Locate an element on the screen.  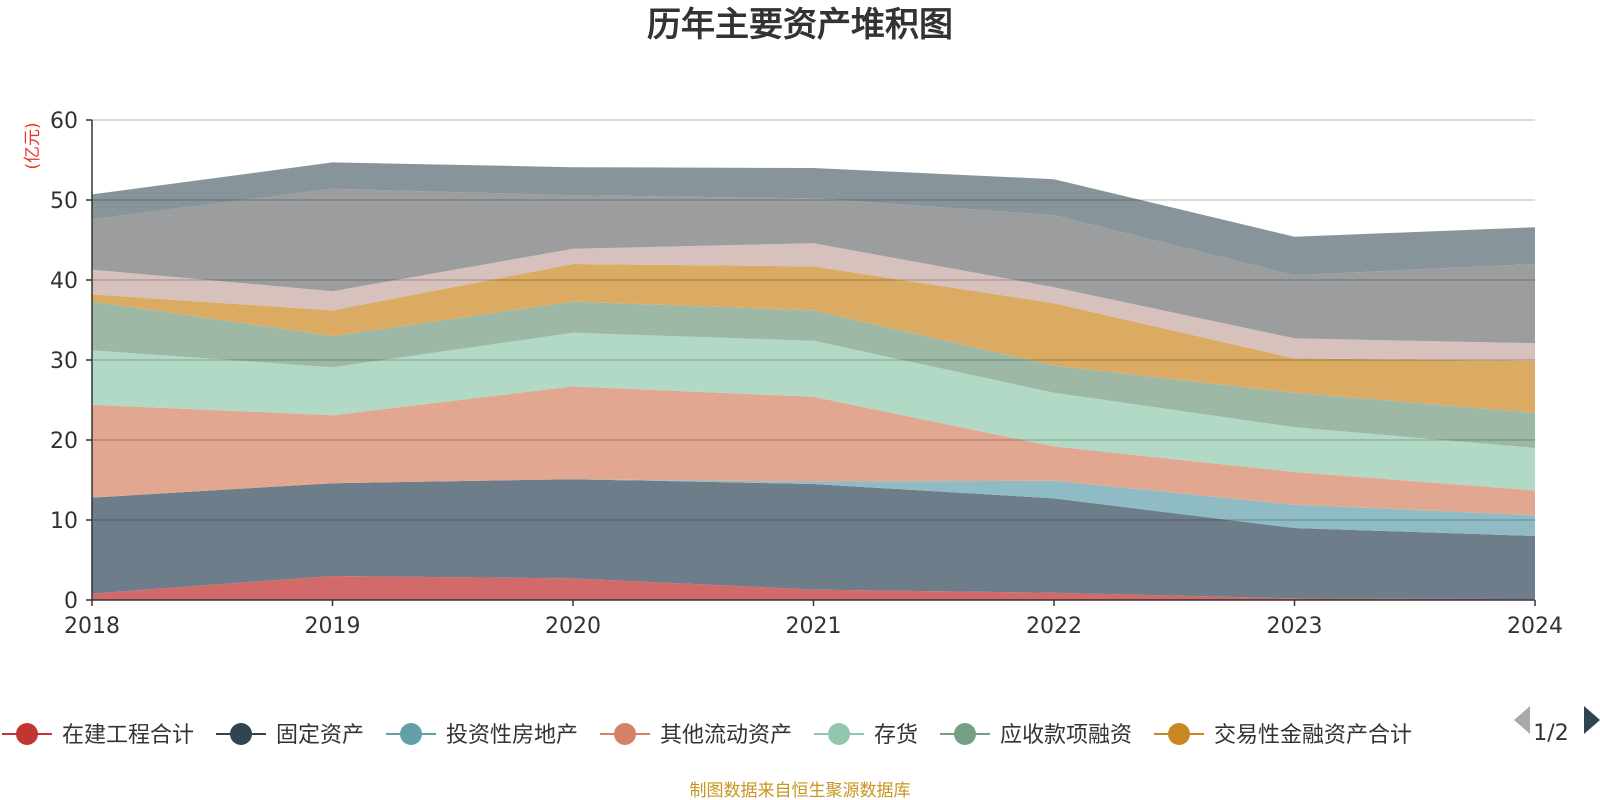
chart-title: 历年主要资产堆积图 is located at coordinates (800, 25).